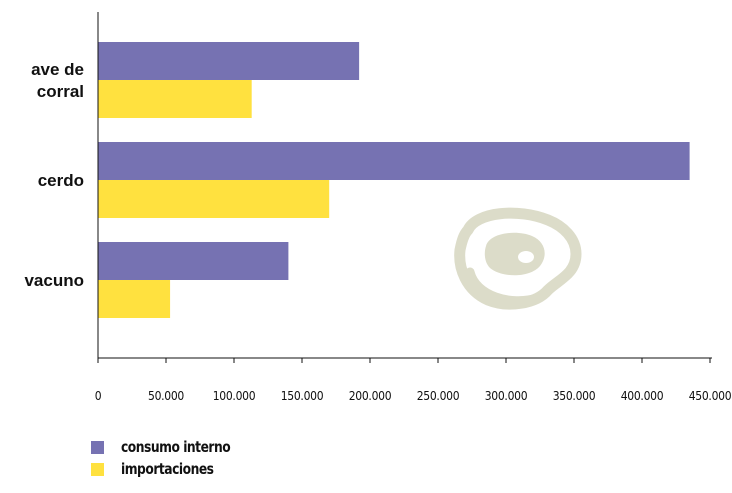 The image size is (732, 493). Describe the element at coordinates (61, 180) in the screenshot. I see `category-label-cerdo: cerdo` at that location.